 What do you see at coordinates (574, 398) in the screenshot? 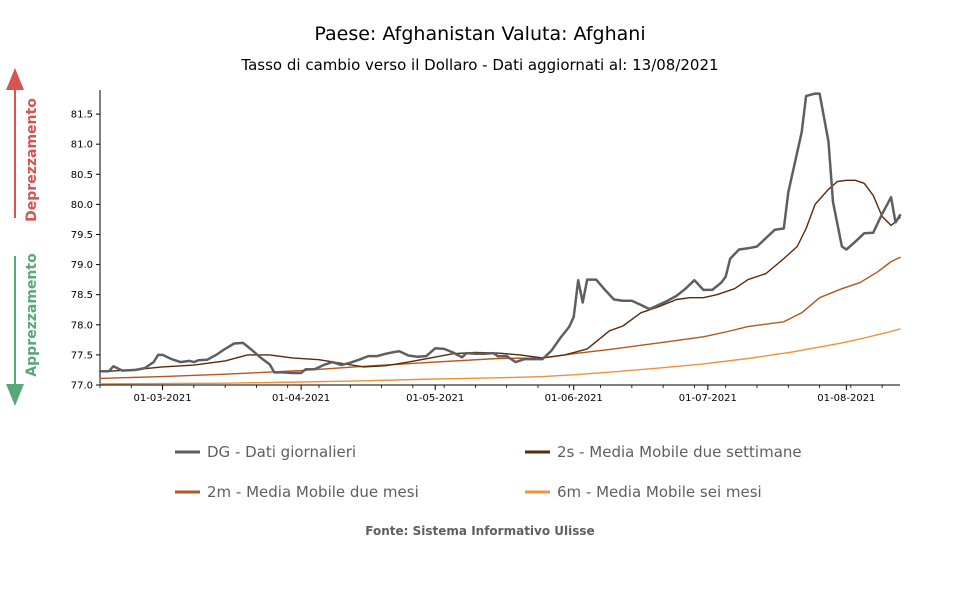
I see `x-tick-label: 01-06-2021` at bounding box center [574, 398].